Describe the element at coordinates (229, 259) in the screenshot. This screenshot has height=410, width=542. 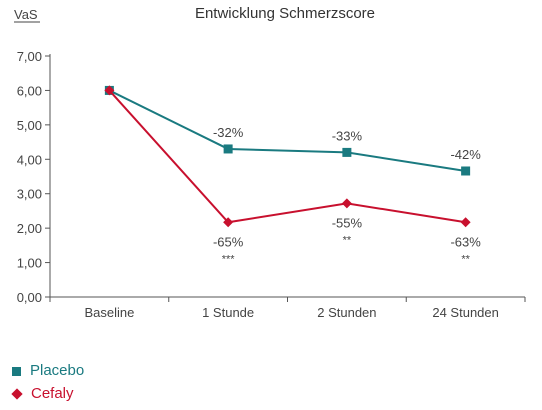
I see `significance-label: ***` at that location.